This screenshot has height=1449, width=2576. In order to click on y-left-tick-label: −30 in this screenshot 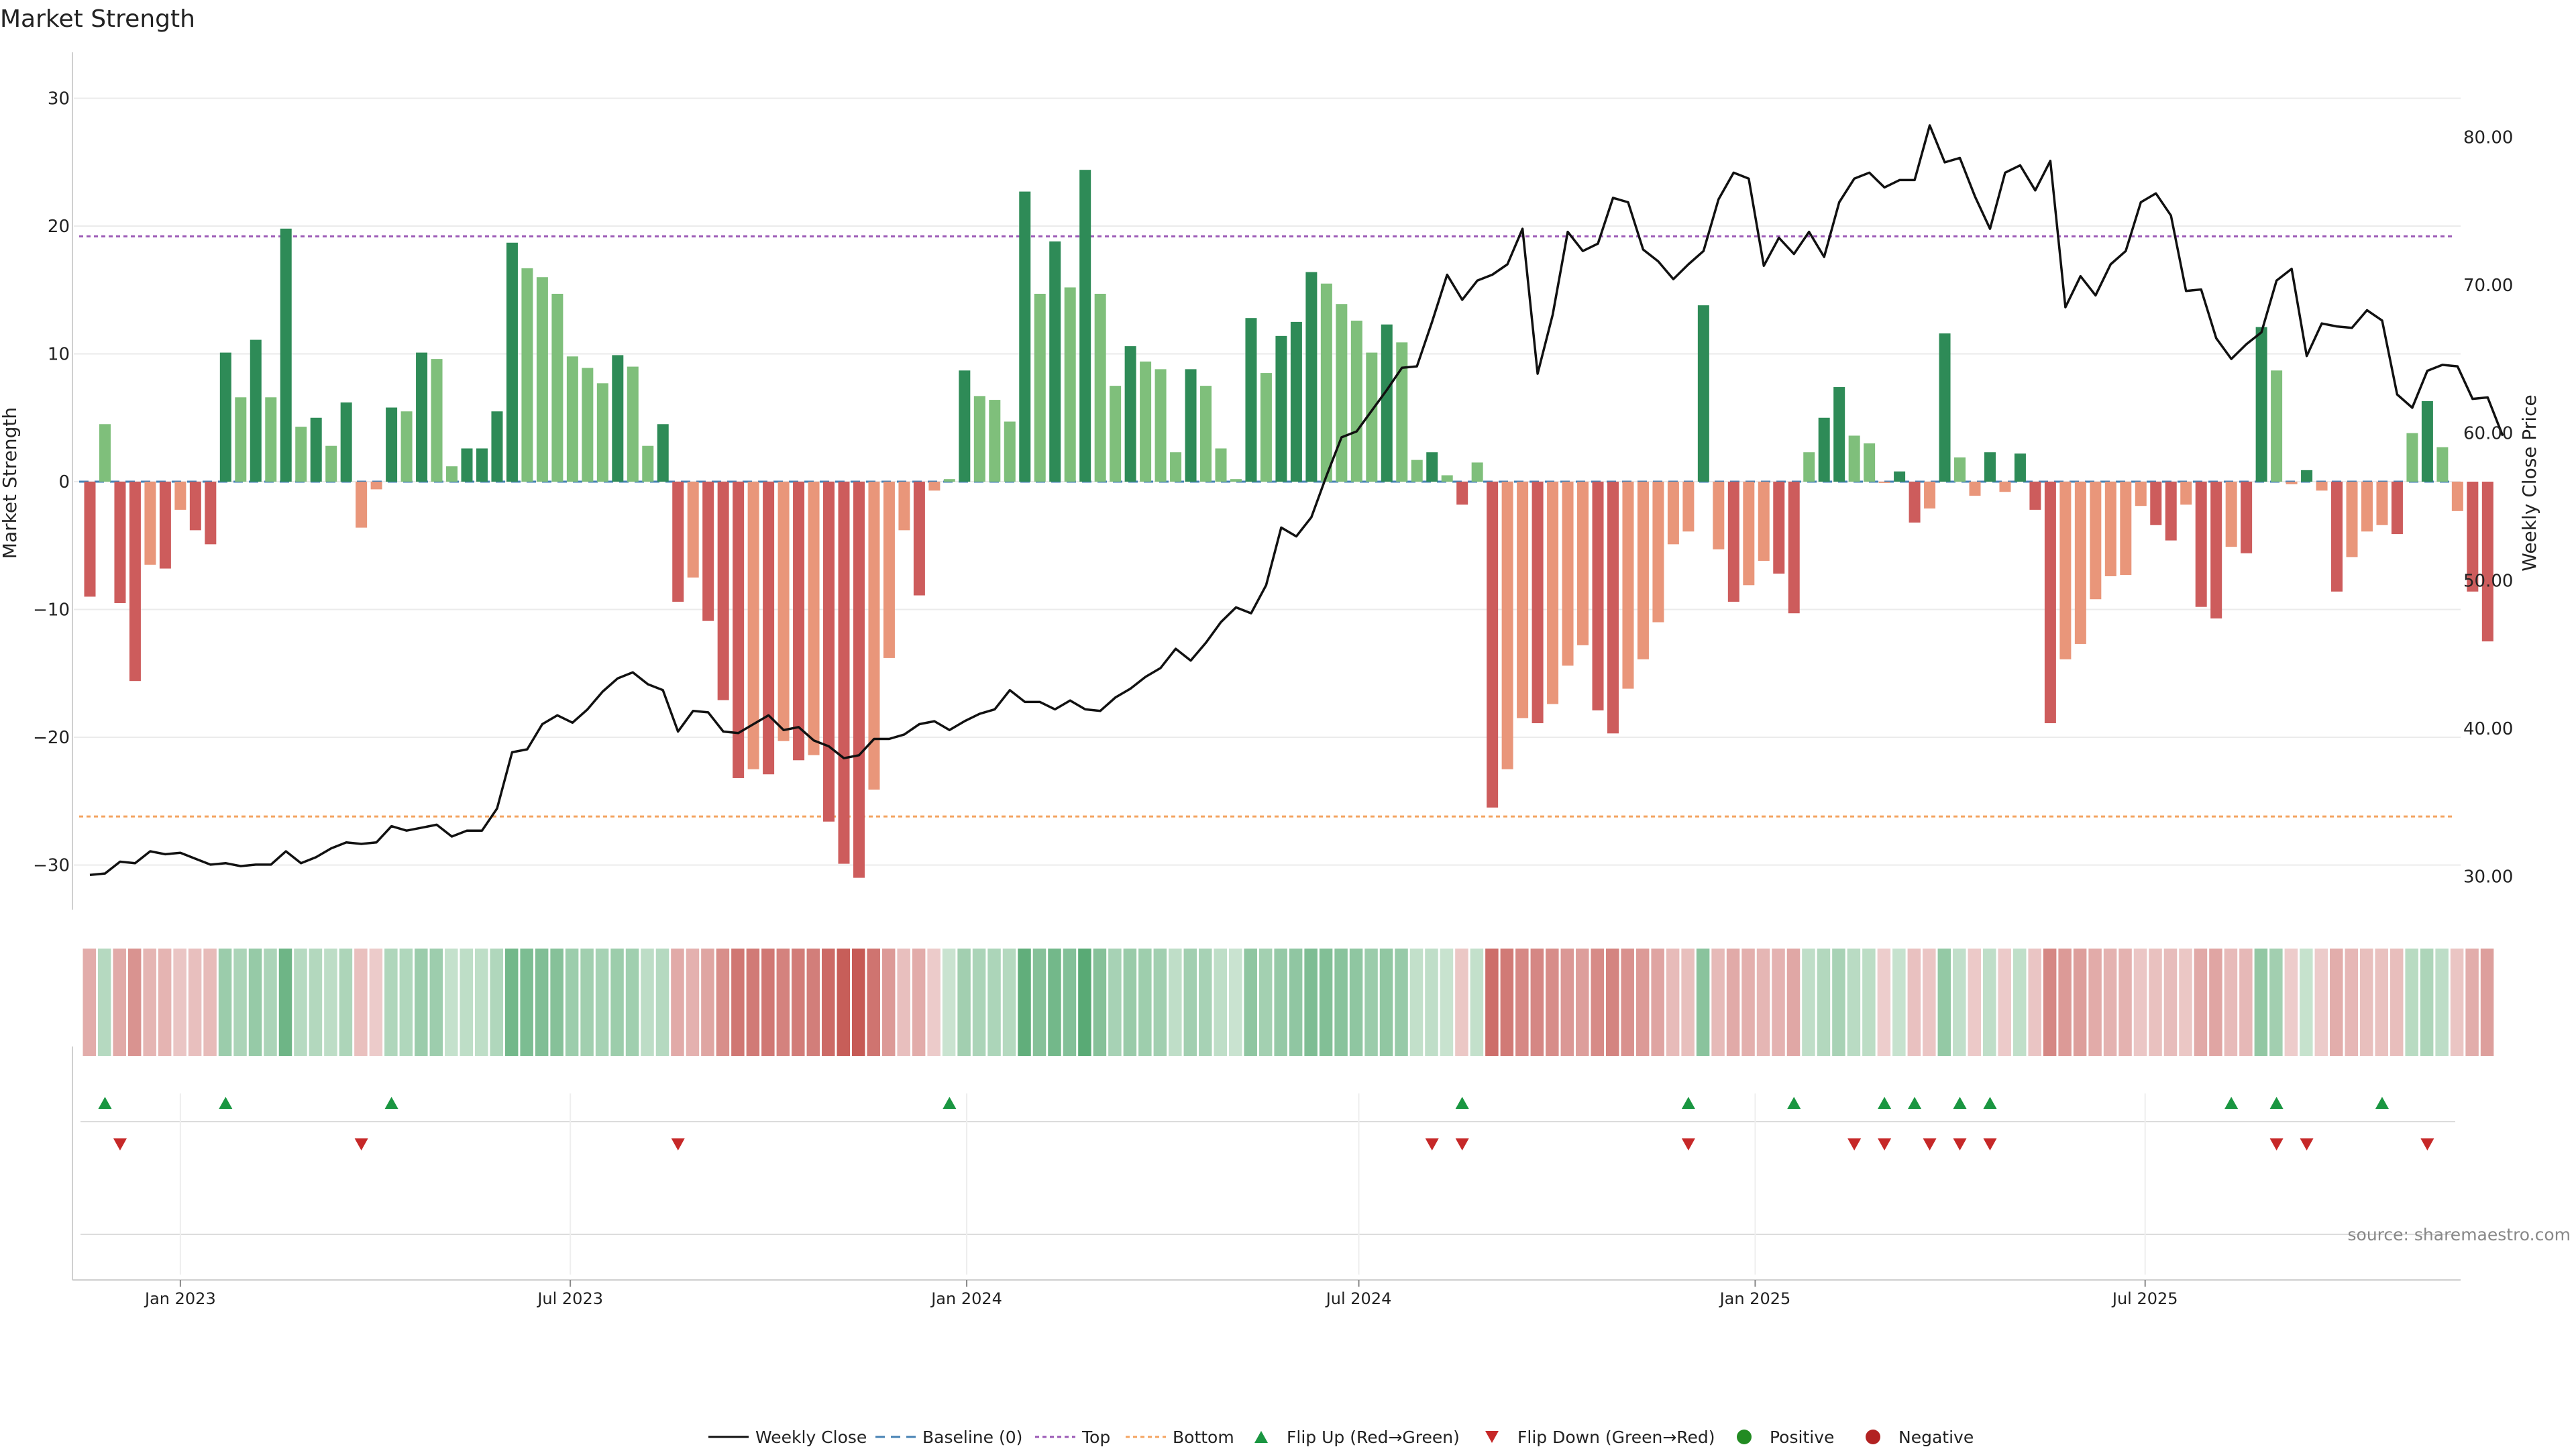, I will do `click(51, 866)`.